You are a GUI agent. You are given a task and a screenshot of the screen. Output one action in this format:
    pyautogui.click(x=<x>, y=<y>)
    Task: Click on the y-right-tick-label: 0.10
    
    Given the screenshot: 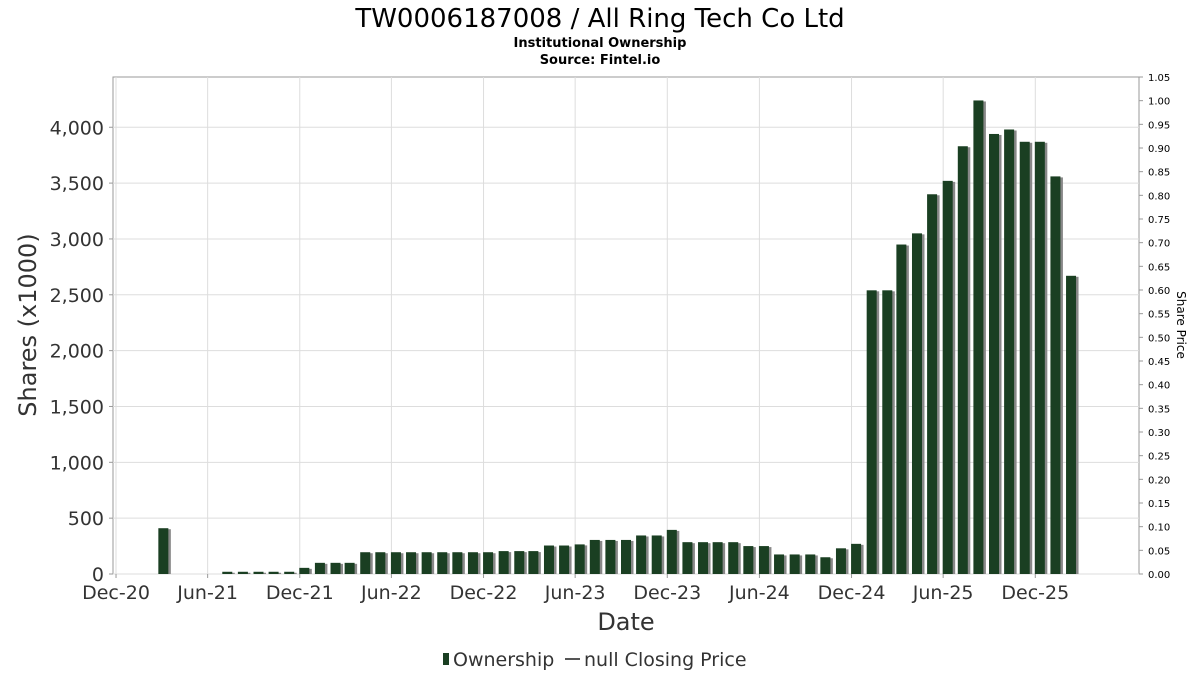 What is the action you would take?
    pyautogui.click(x=1159, y=528)
    